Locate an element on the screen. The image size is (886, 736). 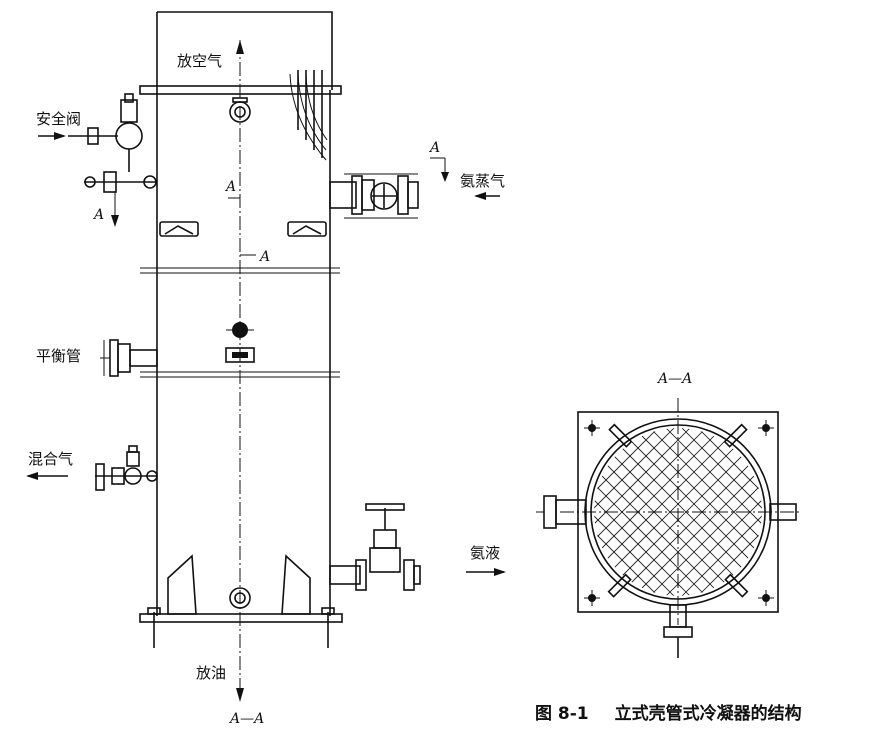
vent-gas-label: 放空气 is located at coordinates (200, 61).